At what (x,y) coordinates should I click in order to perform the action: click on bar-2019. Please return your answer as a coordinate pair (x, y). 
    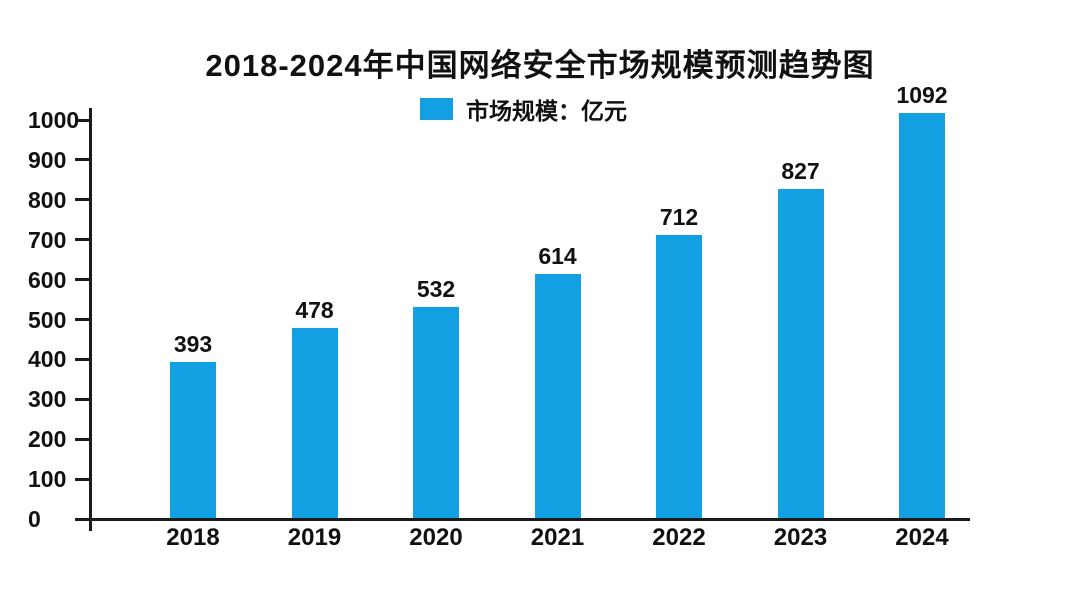
    Looking at the image, I should click on (314, 423).